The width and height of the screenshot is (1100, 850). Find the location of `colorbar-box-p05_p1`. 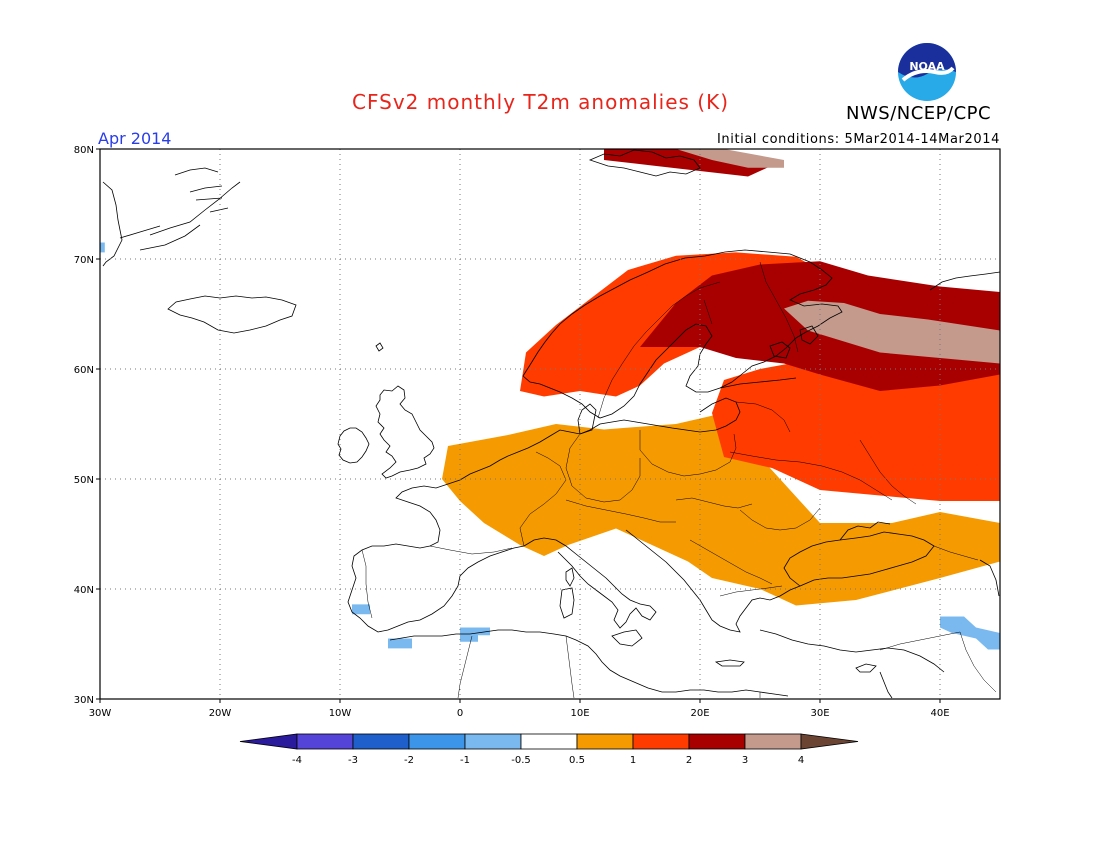

colorbar-box-p05_p1 is located at coordinates (605, 741).